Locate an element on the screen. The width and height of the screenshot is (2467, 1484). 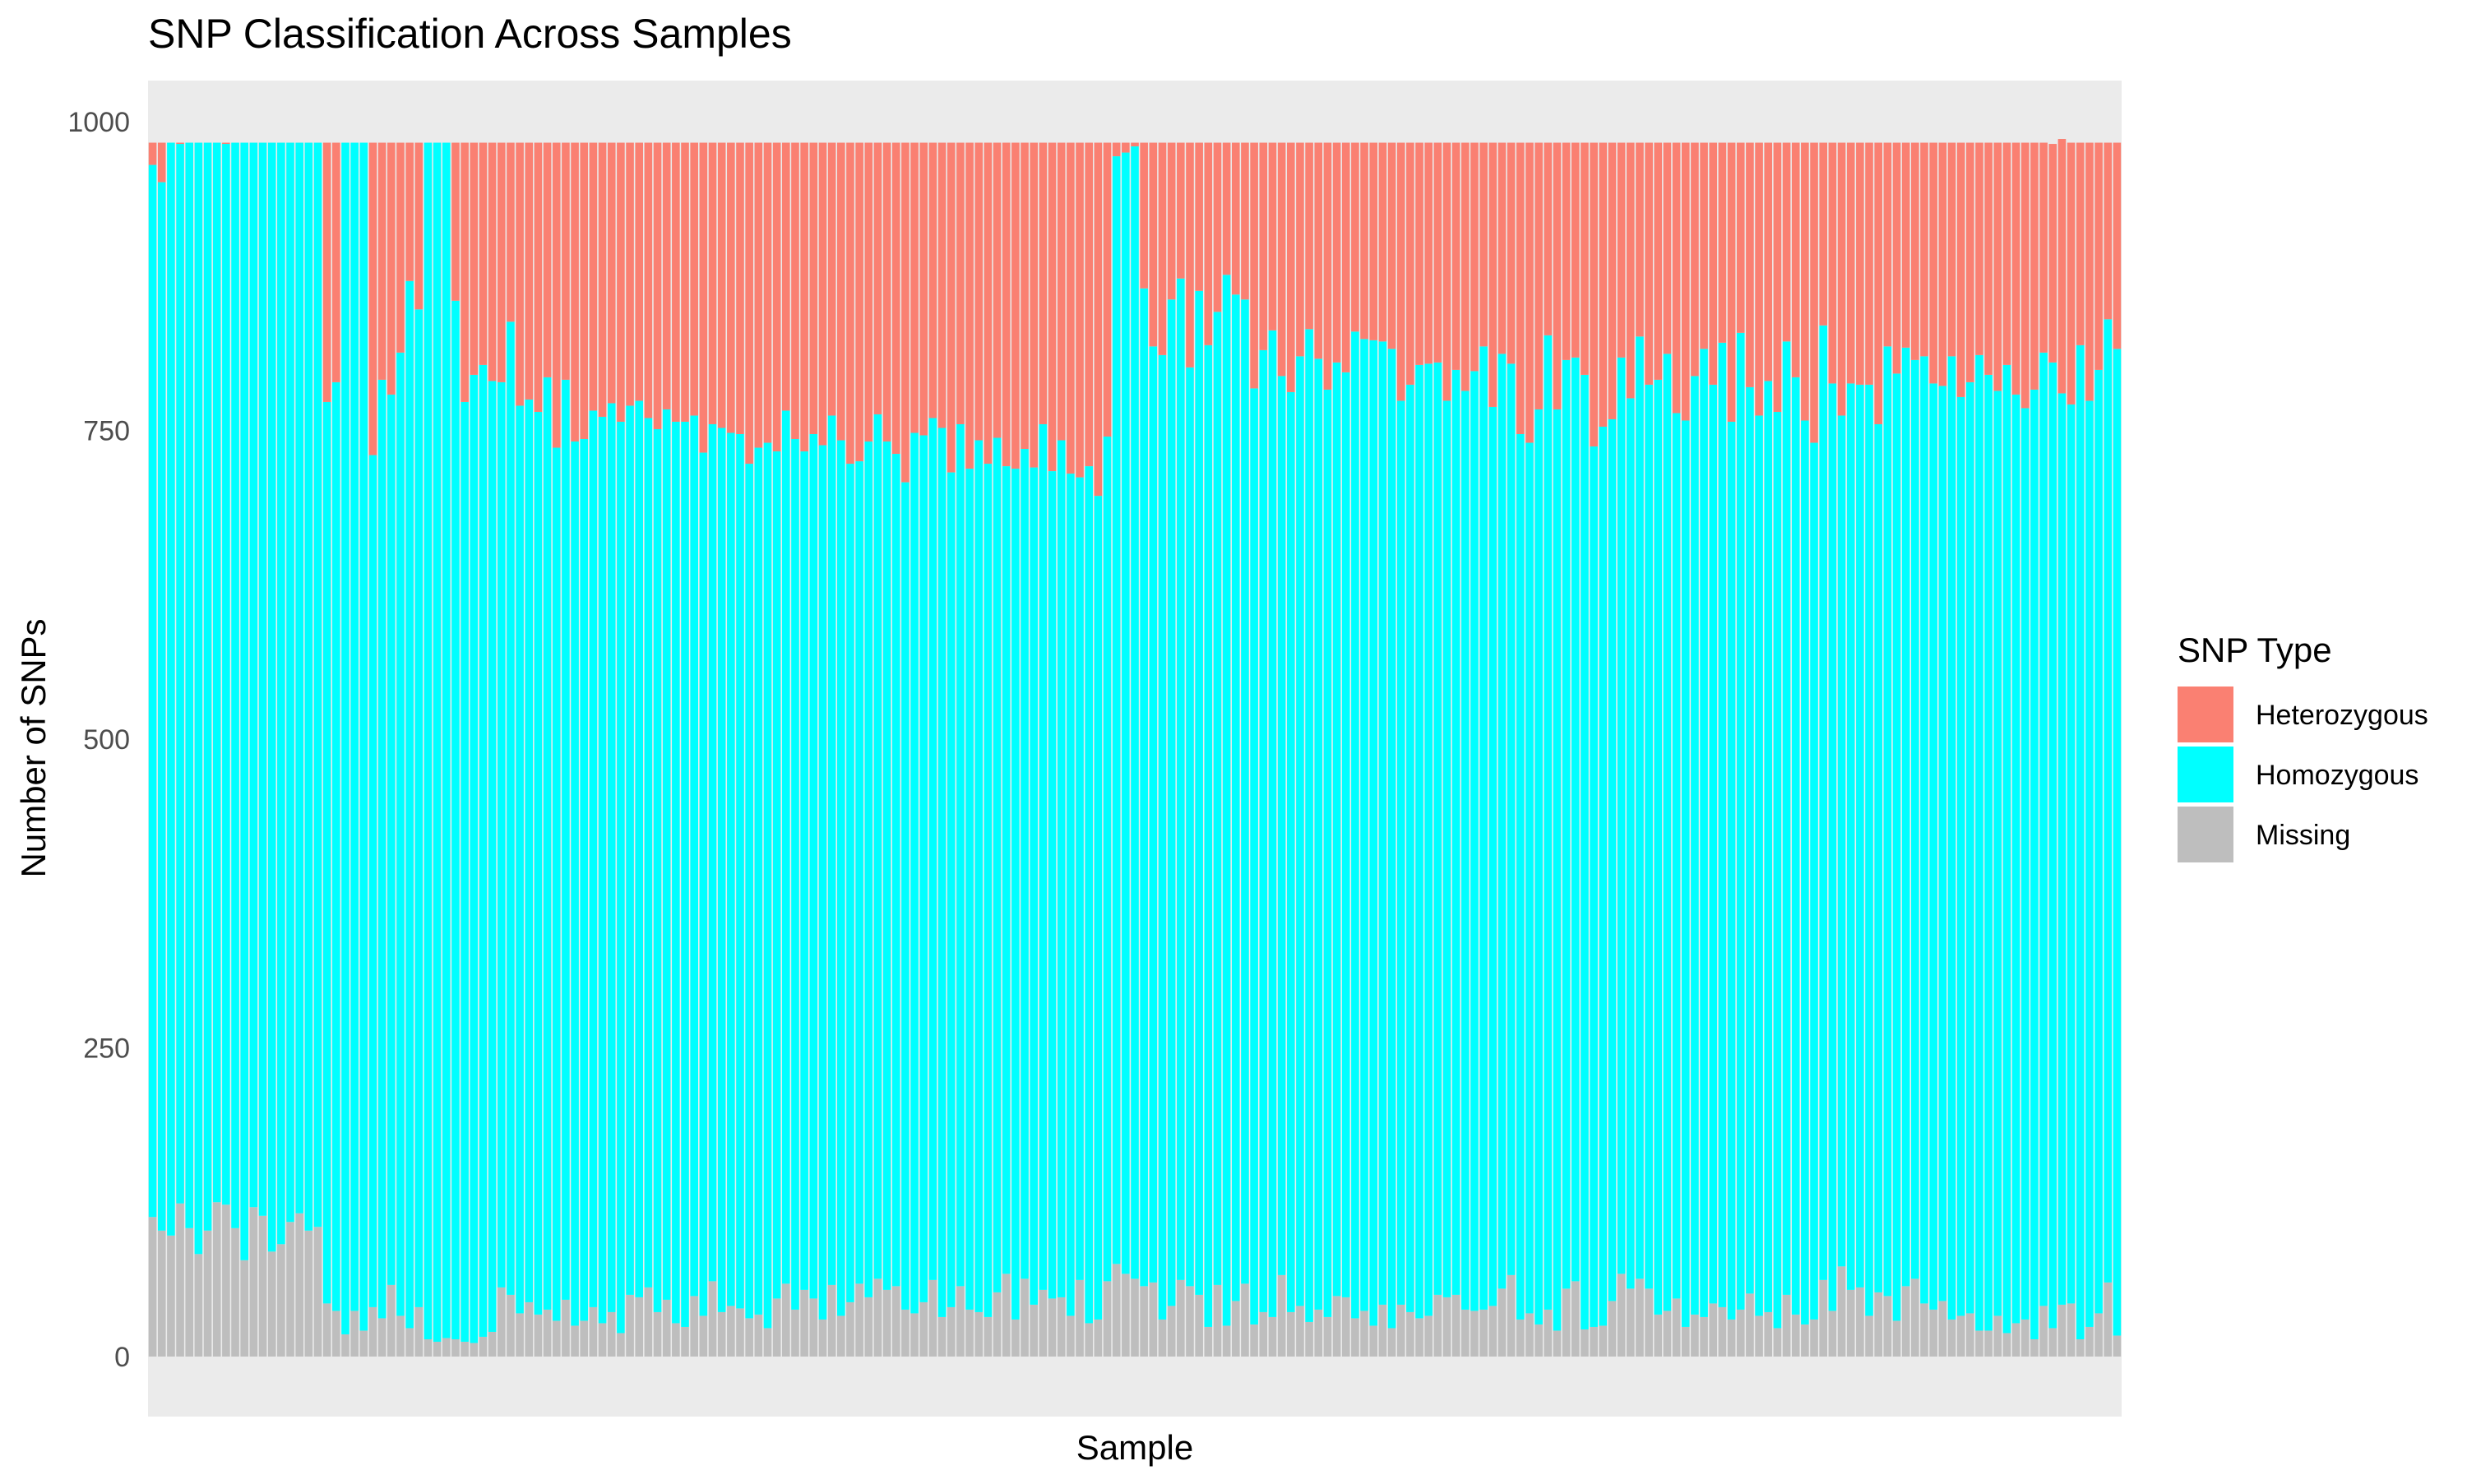
legend-swatch-homozygous is located at coordinates (2205, 774).